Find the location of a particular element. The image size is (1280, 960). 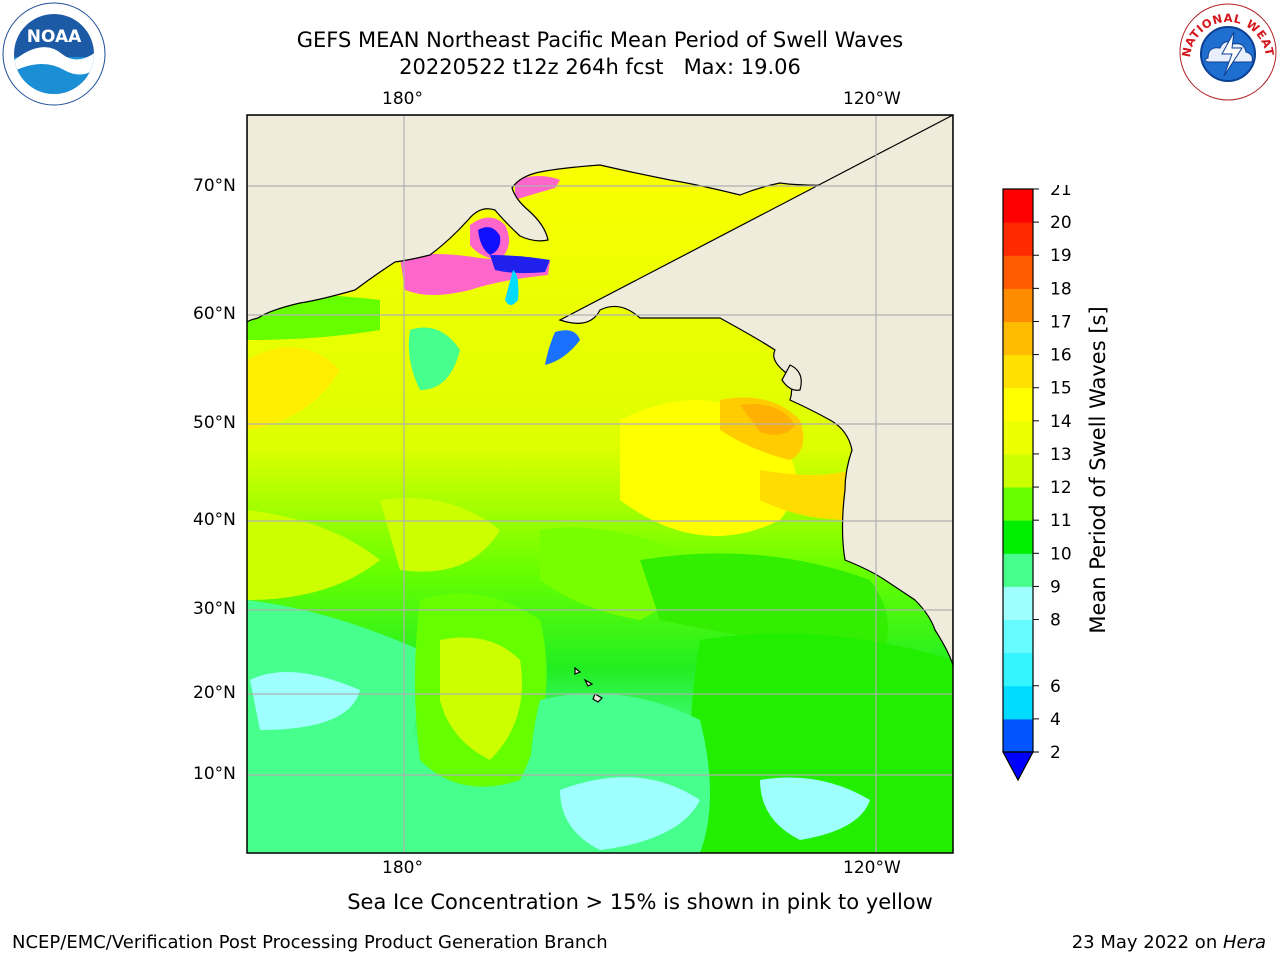

colorbar-tick-label: 11 is located at coordinates (1061, 521).